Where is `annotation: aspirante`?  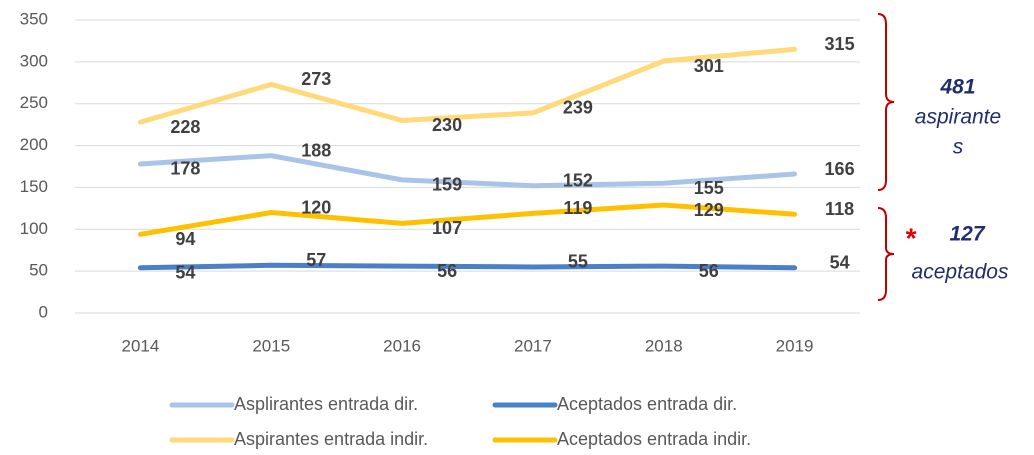
annotation: aspirante is located at coordinates (958, 117).